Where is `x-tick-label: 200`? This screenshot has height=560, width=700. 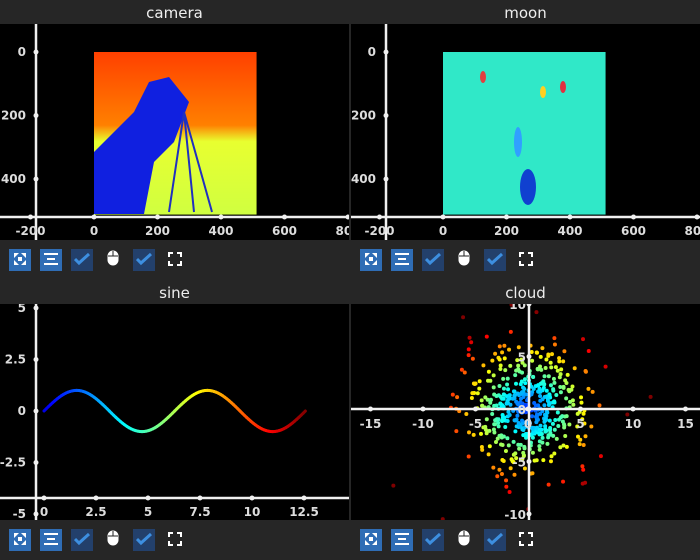 x-tick-label: 200 is located at coordinates (157, 231).